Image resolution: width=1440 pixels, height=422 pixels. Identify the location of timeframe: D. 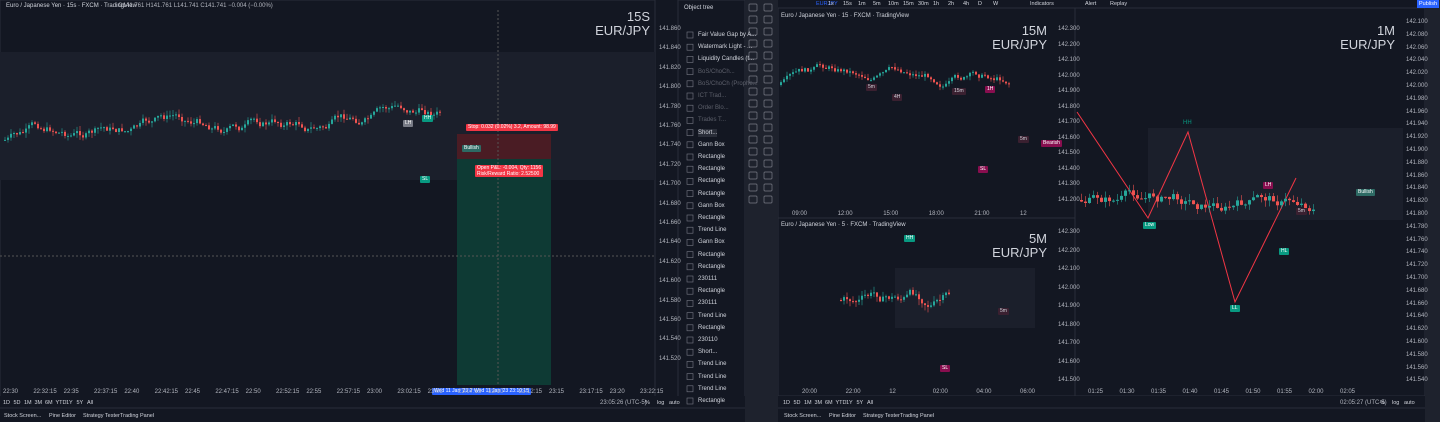
(980, 4).